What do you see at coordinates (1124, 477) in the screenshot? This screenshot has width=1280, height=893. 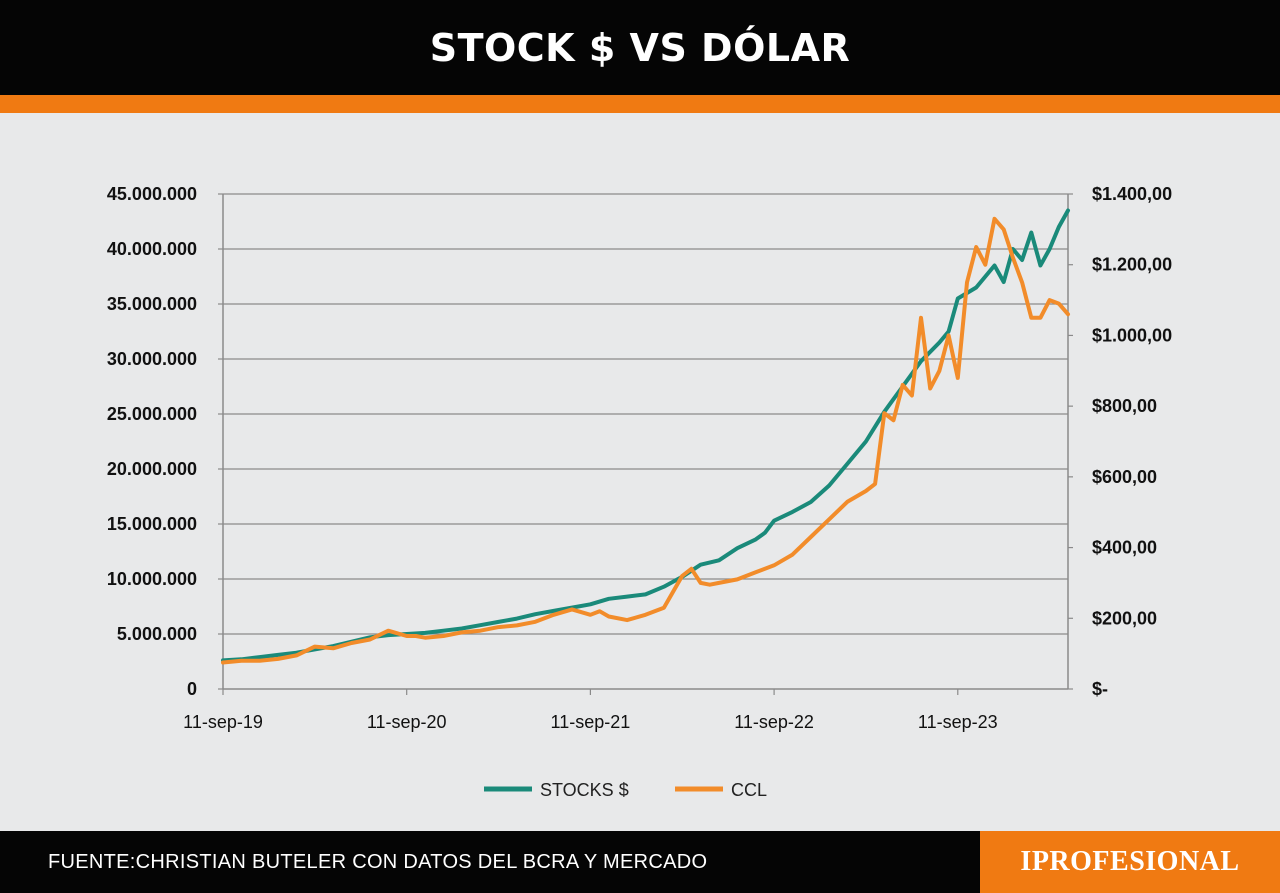 I see `y-right-tick-label: $600,00` at bounding box center [1124, 477].